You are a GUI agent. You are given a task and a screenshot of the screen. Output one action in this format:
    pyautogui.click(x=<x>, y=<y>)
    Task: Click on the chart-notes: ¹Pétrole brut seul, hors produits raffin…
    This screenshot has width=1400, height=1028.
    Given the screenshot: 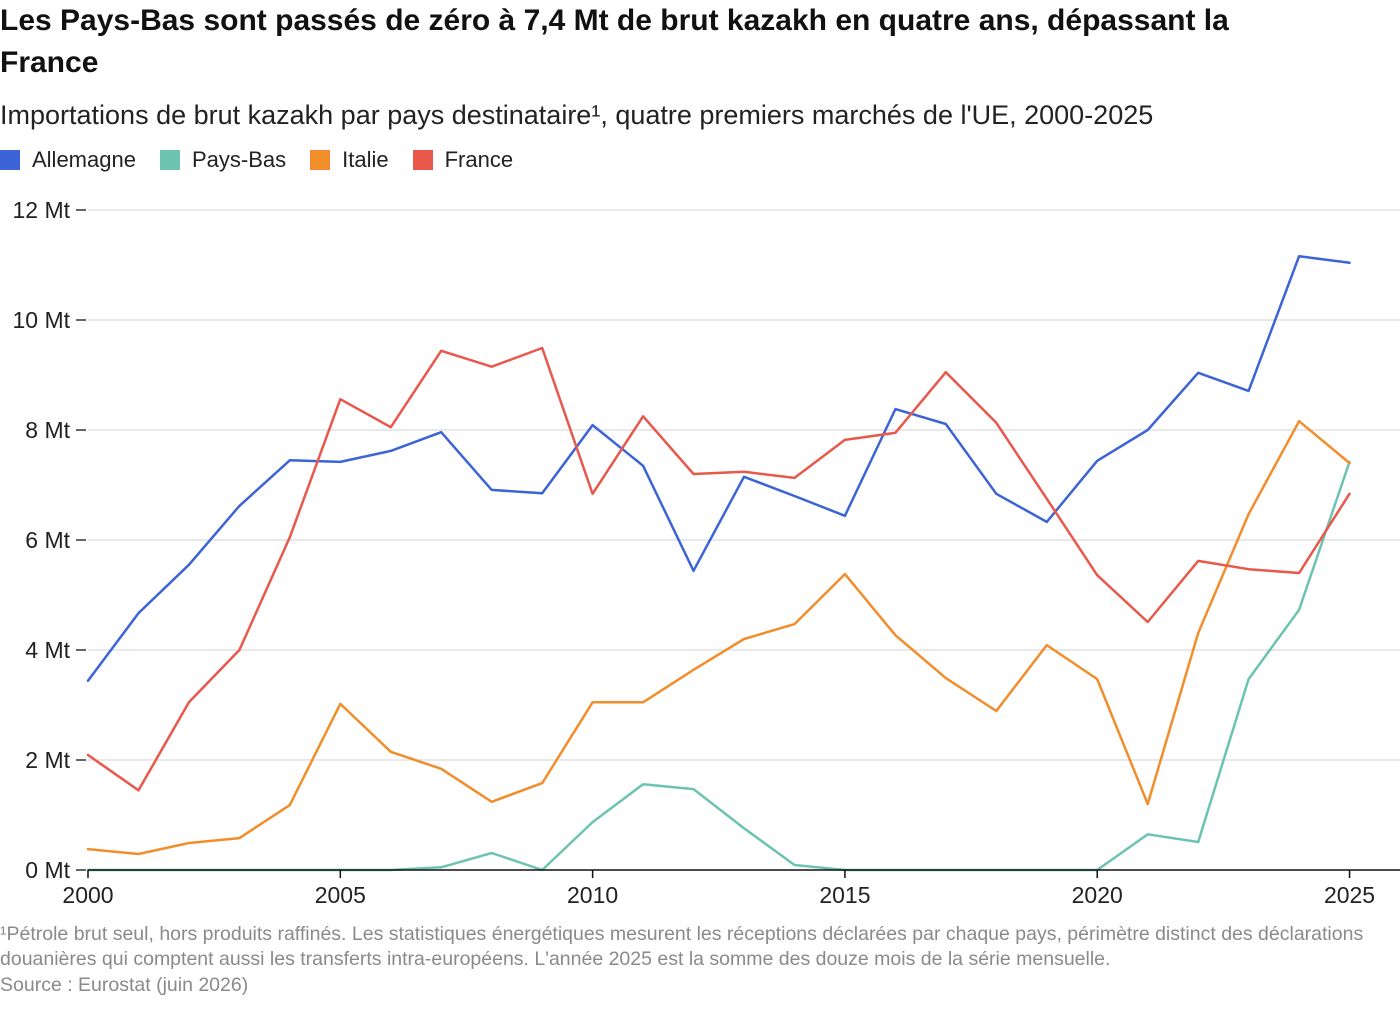 What is the action you would take?
    pyautogui.click(x=696, y=960)
    